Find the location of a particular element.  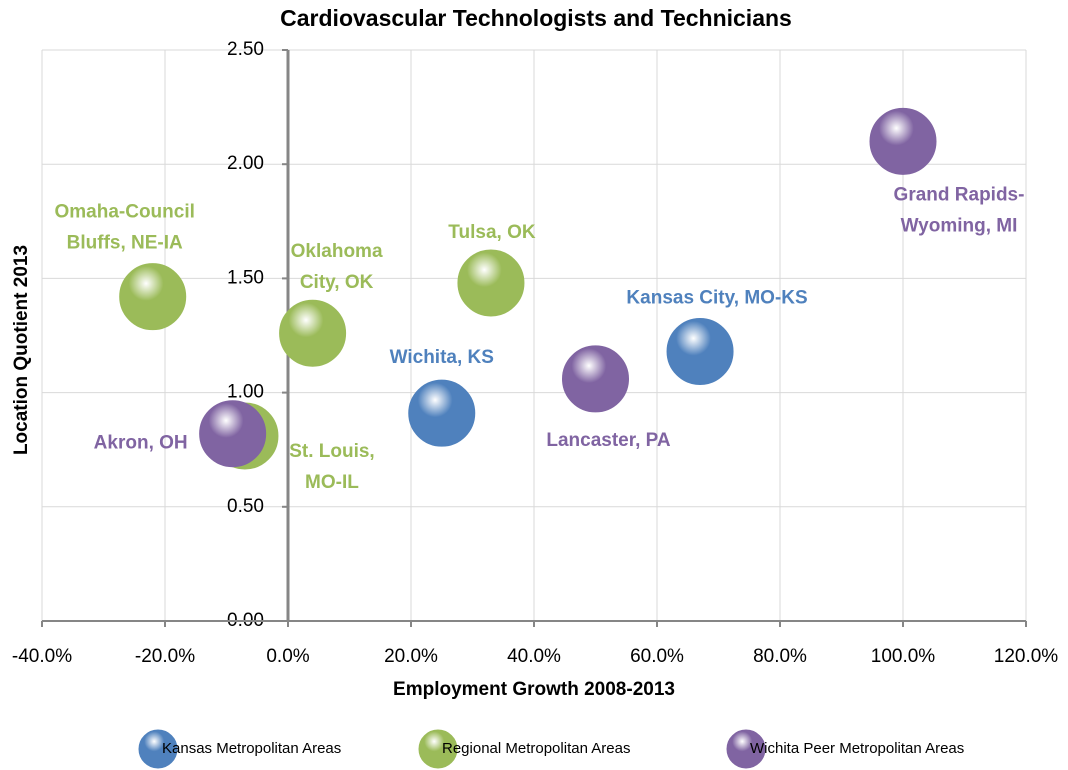

y-tick-label: 2.50 is located at coordinates (245, 49).